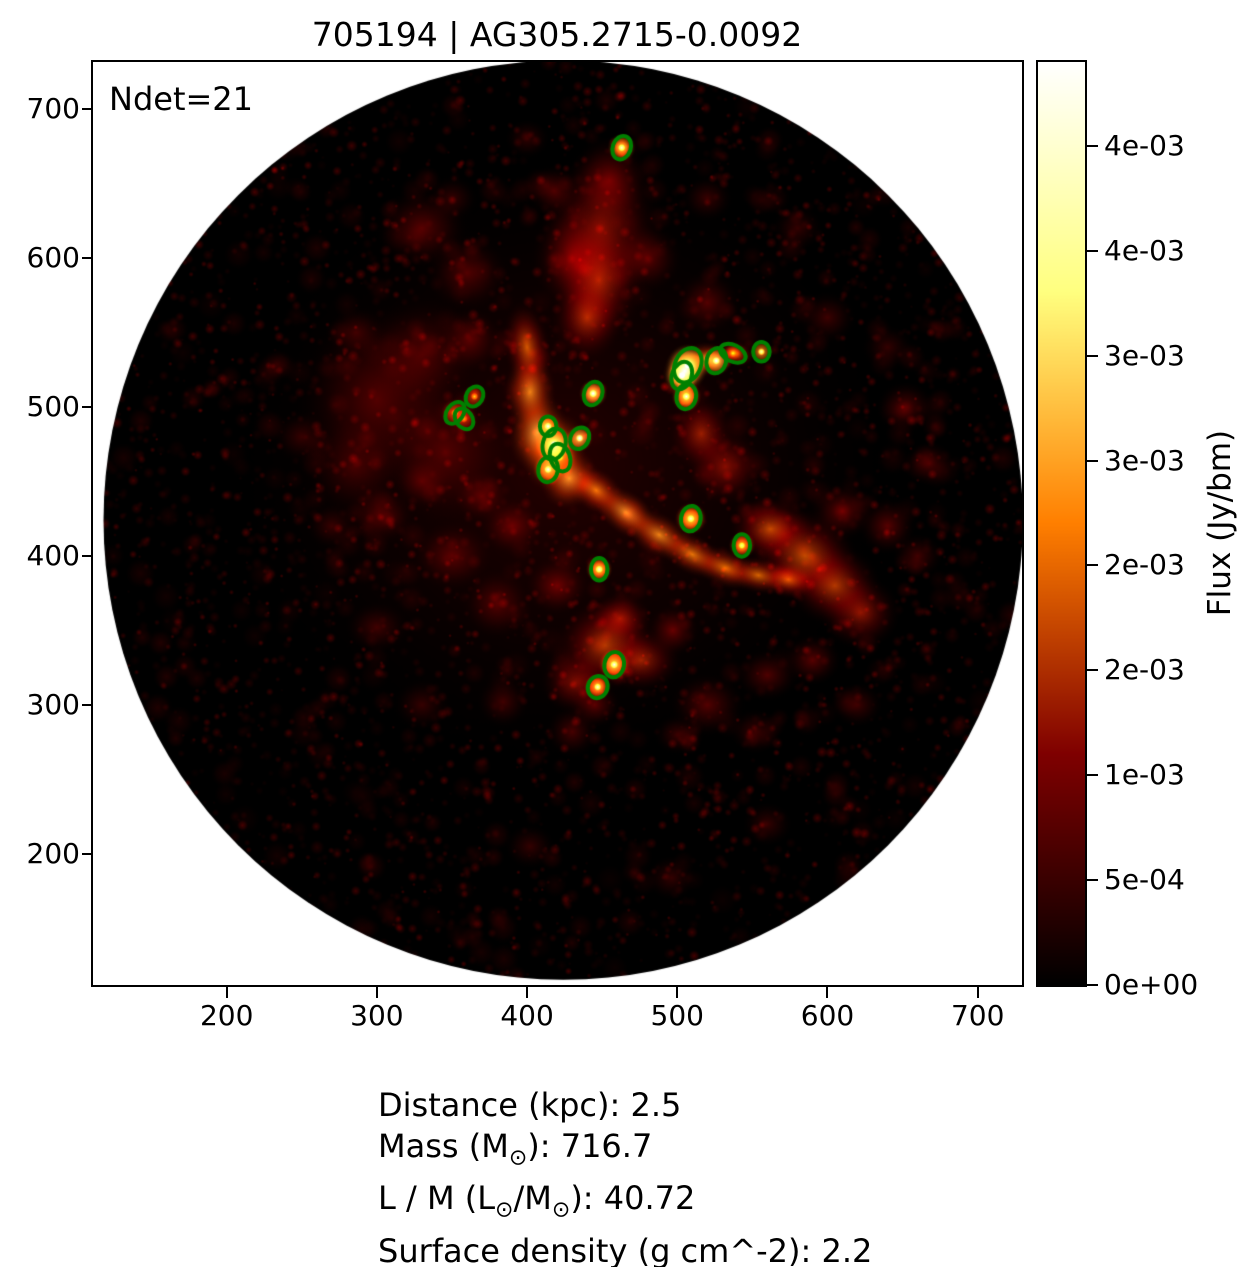 This screenshot has height=1267, width=1257. I want to click on colorbar, so click(1061, 523).